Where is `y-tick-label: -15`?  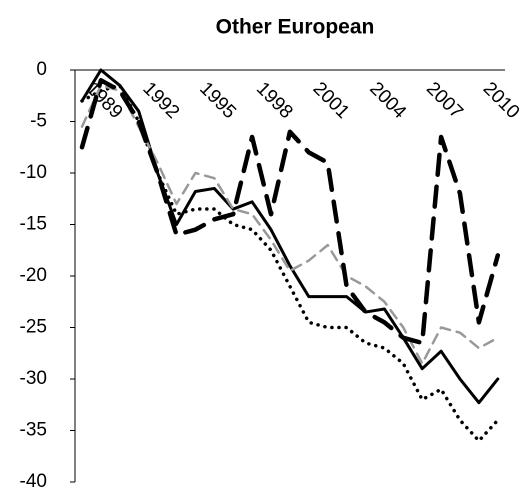
y-tick-label: -15 is located at coordinates (33, 224).